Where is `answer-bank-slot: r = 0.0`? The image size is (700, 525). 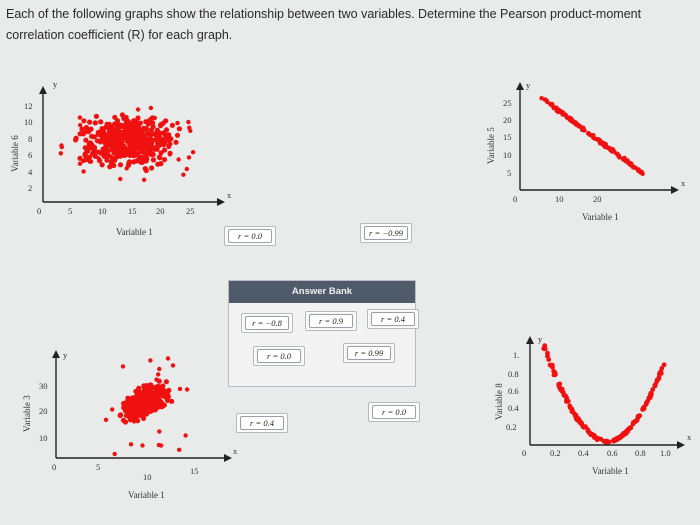
answer-bank-slot: r = 0.0 is located at coordinates (279, 356).